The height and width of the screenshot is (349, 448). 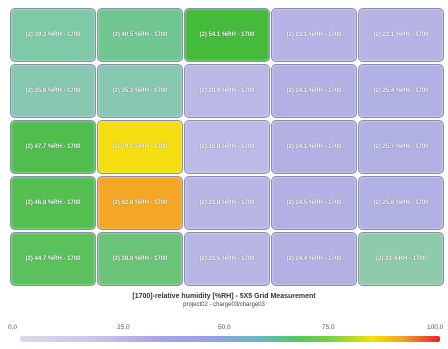 What do you see at coordinates (224, 305) in the screenshot?
I see `chart-subtitle: project02 - charge03/charge03` at bounding box center [224, 305].